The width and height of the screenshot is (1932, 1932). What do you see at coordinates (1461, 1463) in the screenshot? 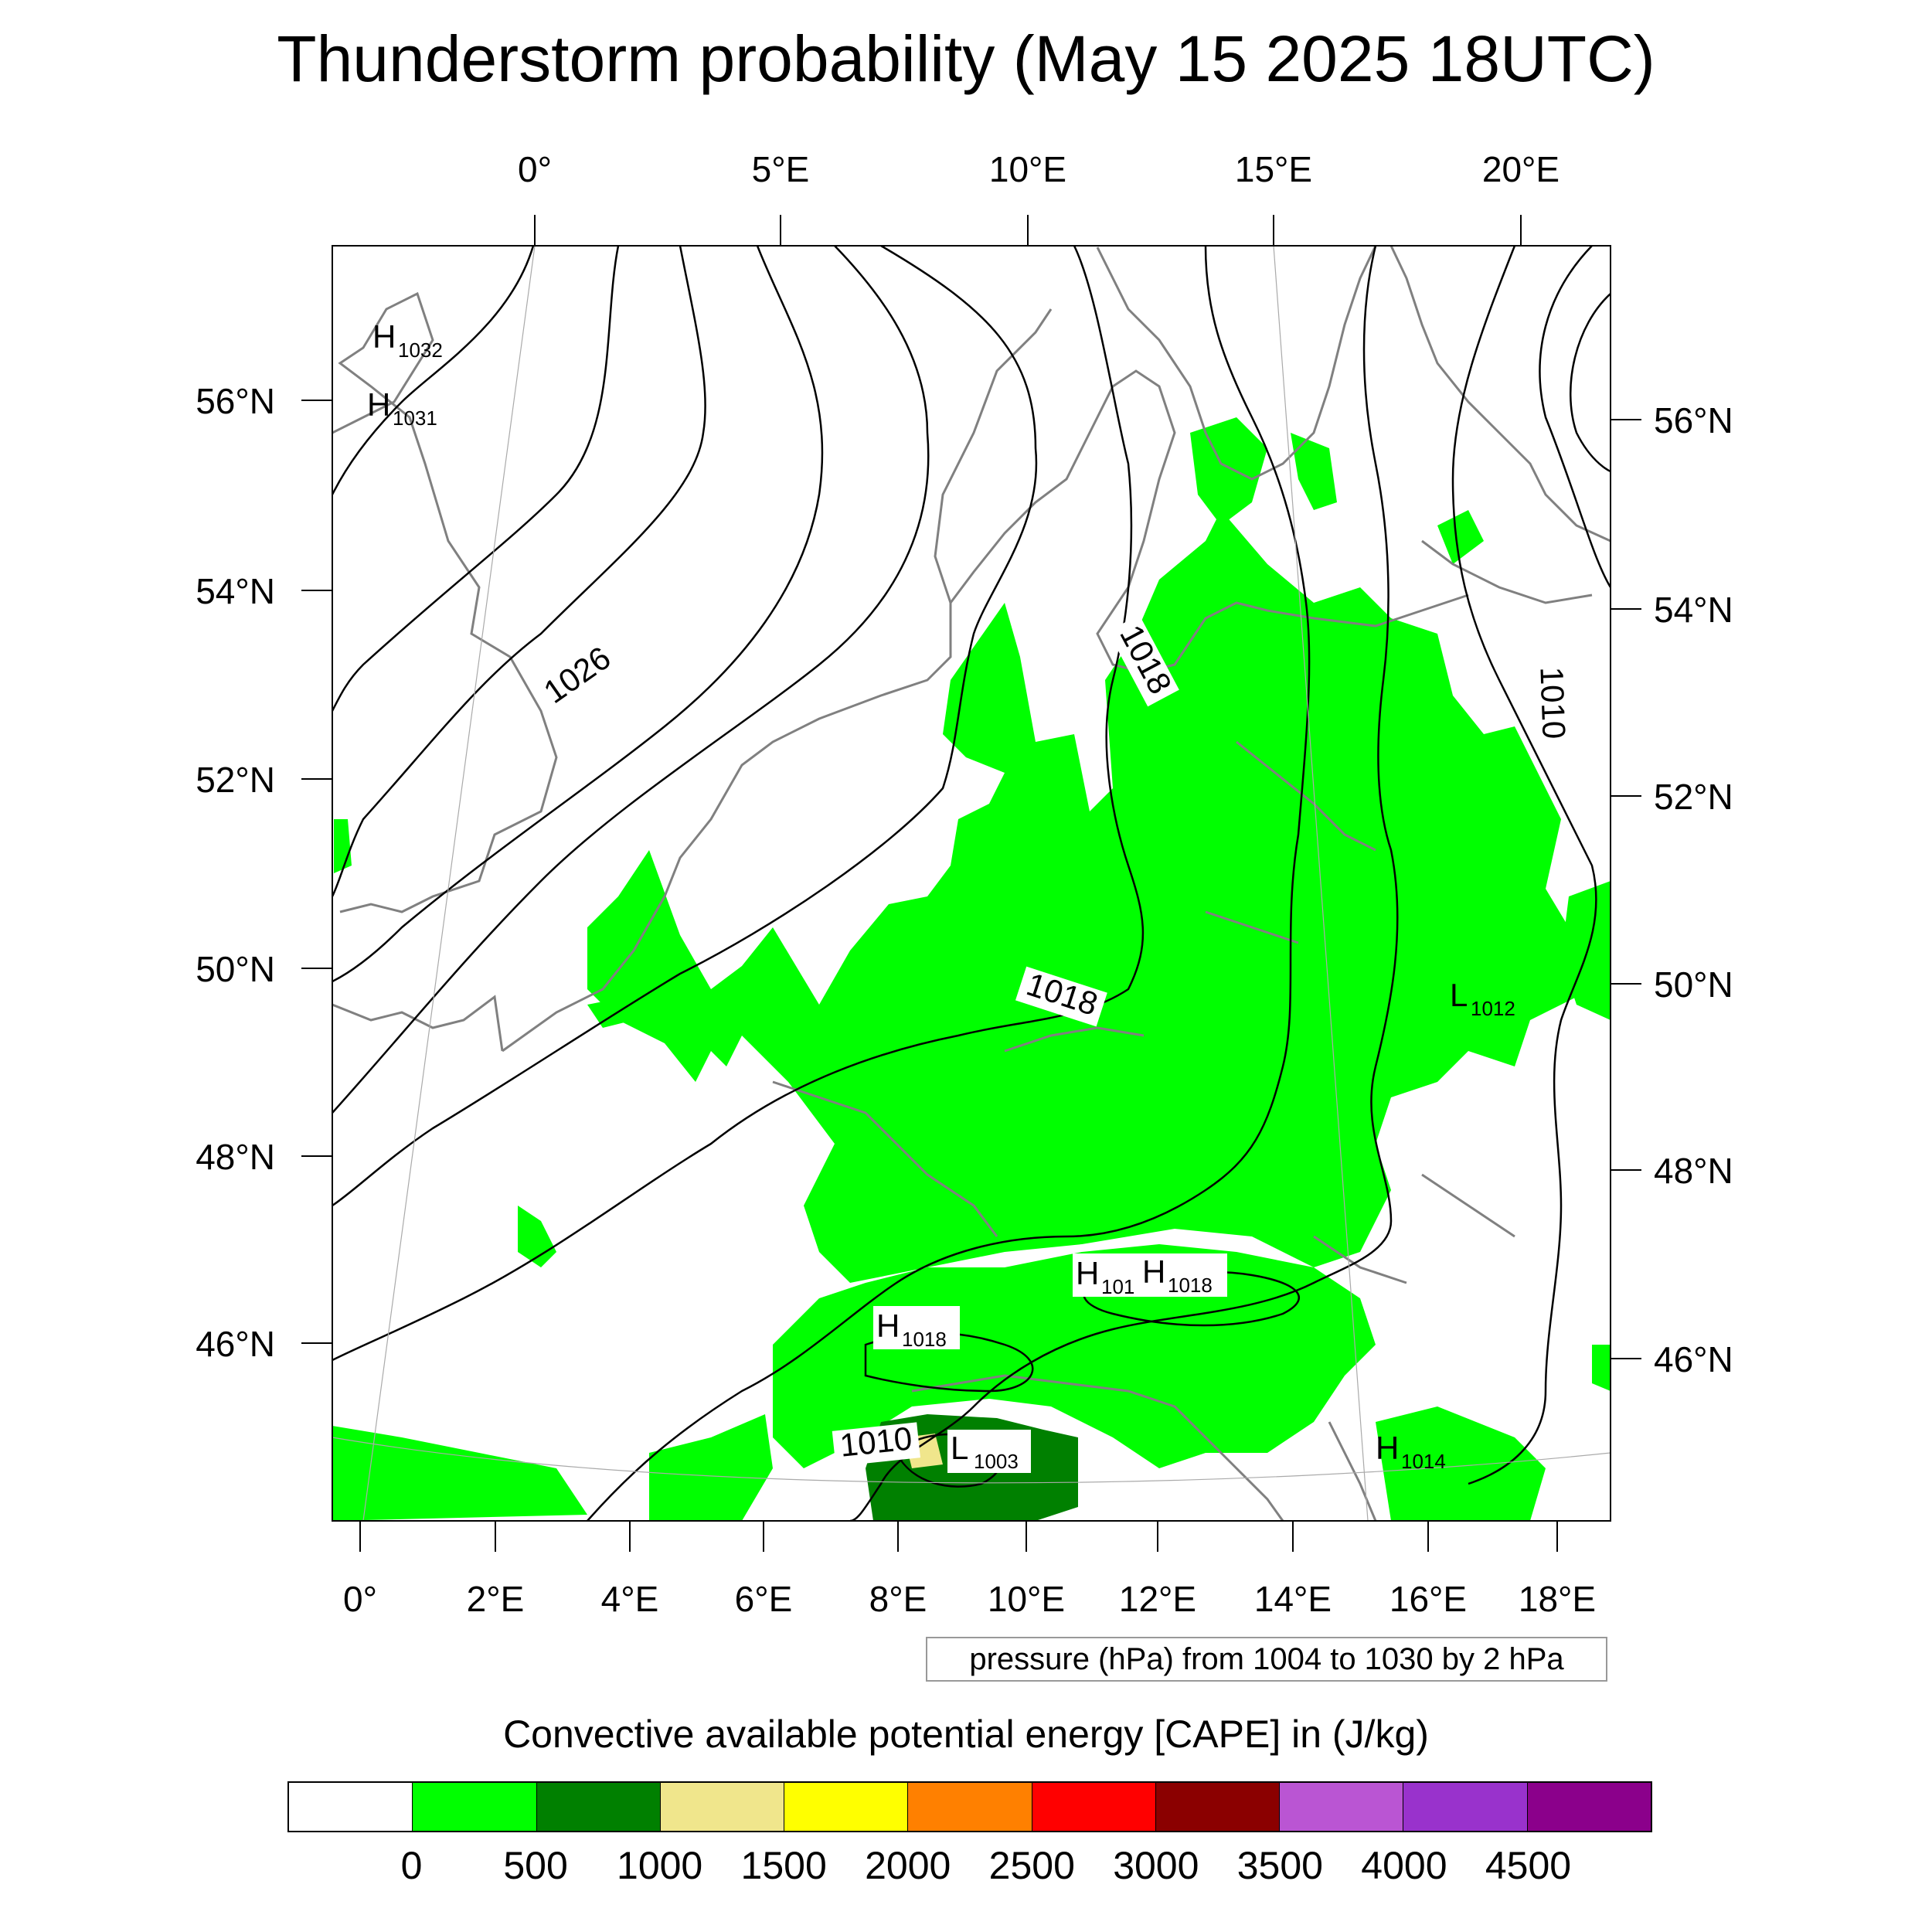
I see `cape-area-se` at bounding box center [1461, 1463].